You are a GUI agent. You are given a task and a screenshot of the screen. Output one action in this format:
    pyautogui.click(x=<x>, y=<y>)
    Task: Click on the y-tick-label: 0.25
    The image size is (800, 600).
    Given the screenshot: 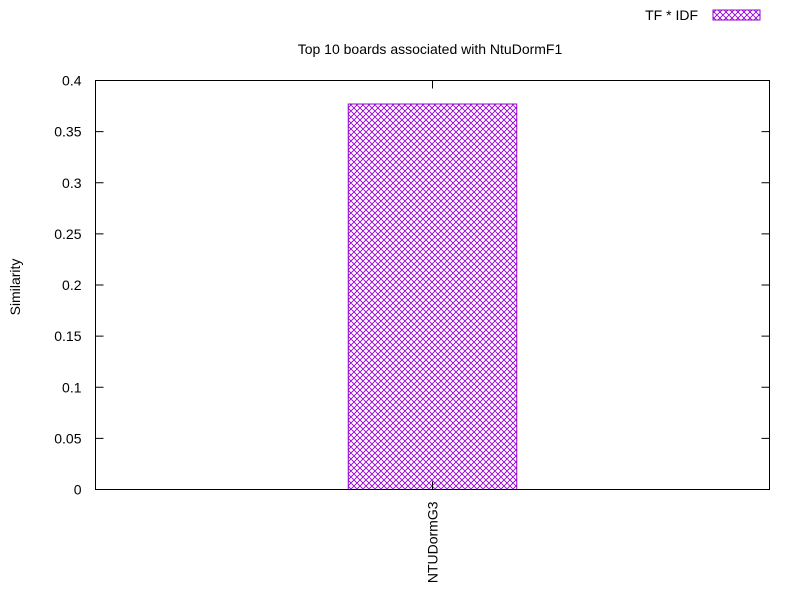 What is the action you would take?
    pyautogui.click(x=67, y=234)
    